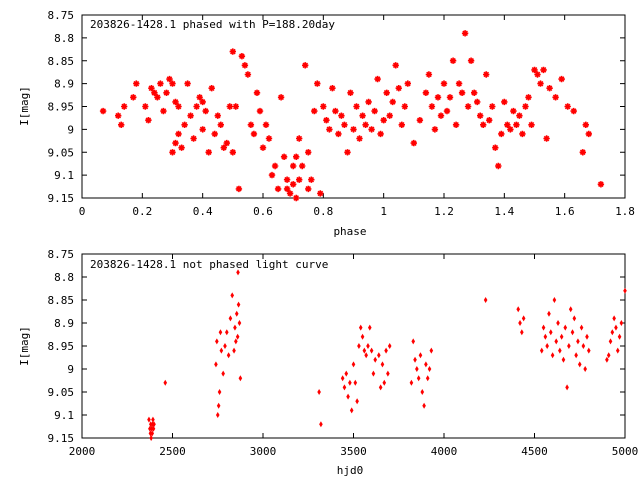 The width and height of the screenshot is (640, 480). I want to click on x-tick-label: 0.6, so click(263, 211).